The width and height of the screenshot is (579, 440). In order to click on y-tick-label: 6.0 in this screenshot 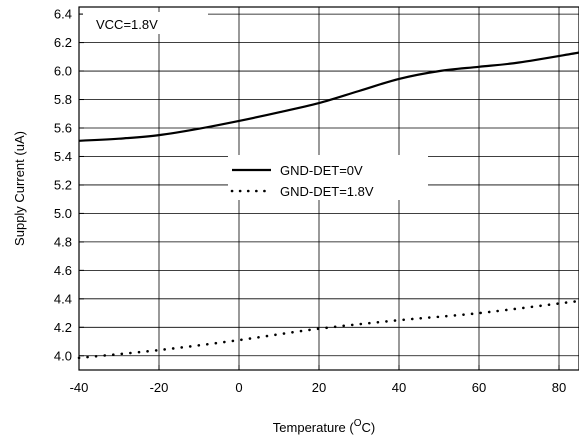, I will do `click(63, 71)`.